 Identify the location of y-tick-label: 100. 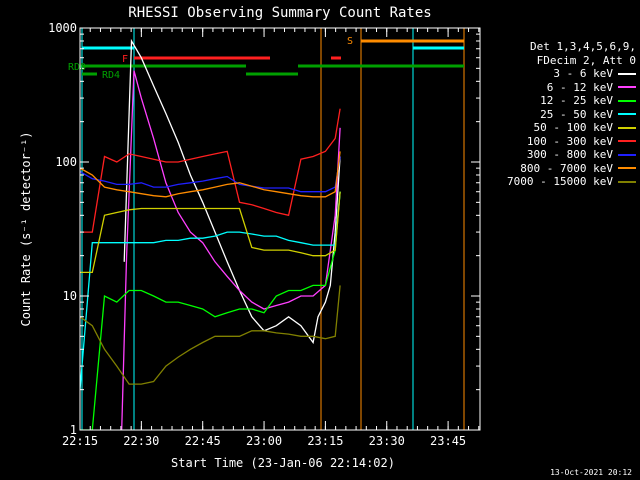
(66, 162).